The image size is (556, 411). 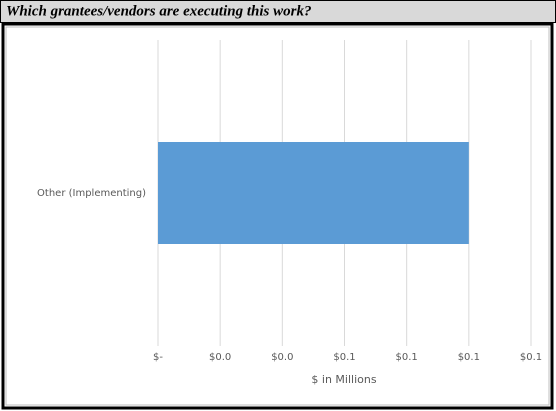 I want to click on bar, so click(x=313, y=193).